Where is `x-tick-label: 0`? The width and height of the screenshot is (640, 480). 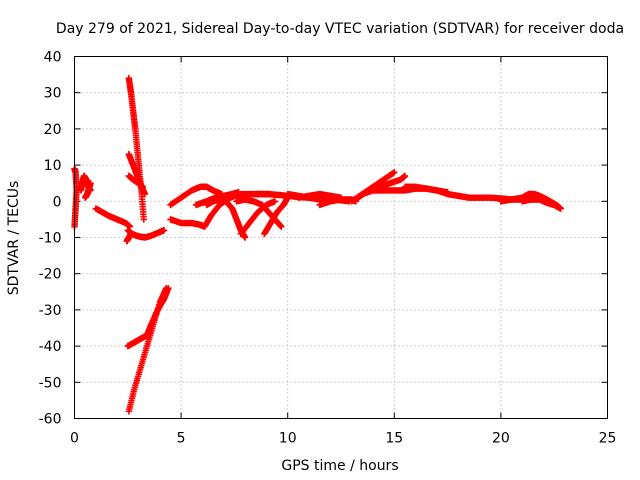
x-tick-label: 0 is located at coordinates (74, 439).